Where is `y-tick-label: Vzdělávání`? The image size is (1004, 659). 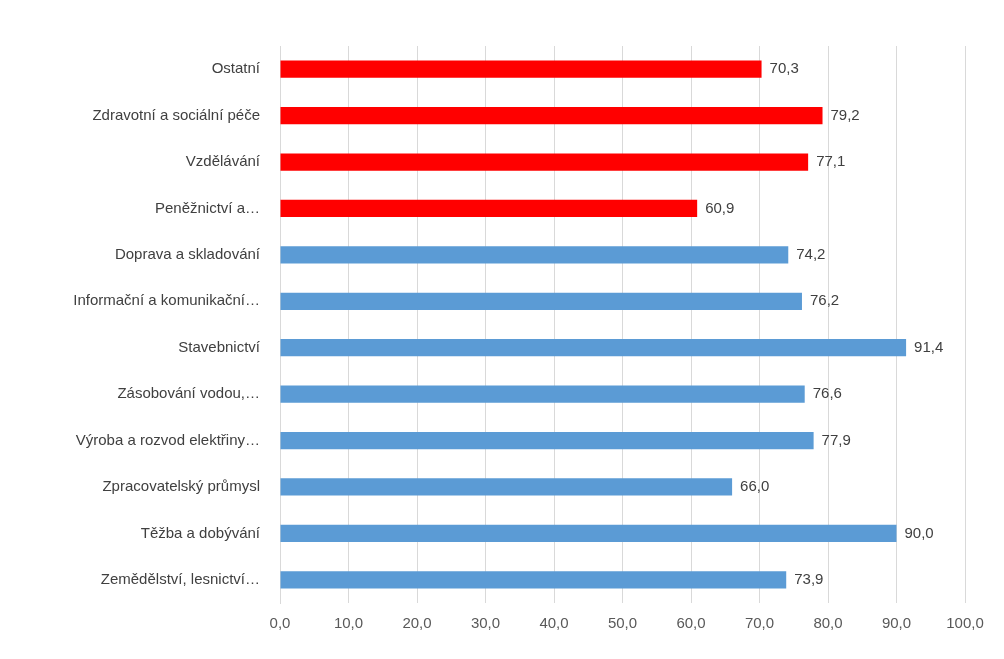 y-tick-label: Vzdělávání is located at coordinates (223, 161).